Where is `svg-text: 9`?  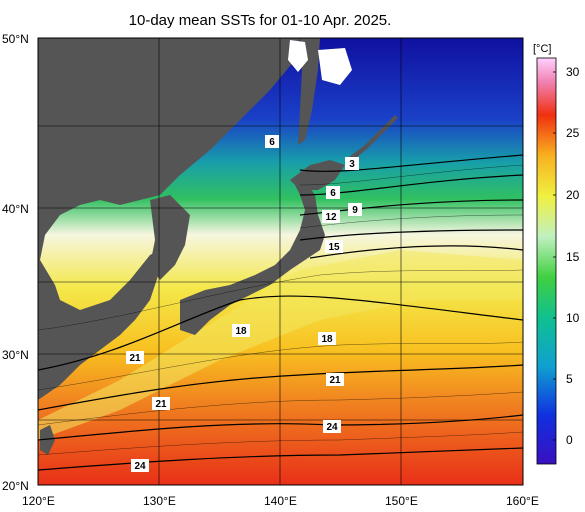 svg-text: 9 is located at coordinates (355, 210).